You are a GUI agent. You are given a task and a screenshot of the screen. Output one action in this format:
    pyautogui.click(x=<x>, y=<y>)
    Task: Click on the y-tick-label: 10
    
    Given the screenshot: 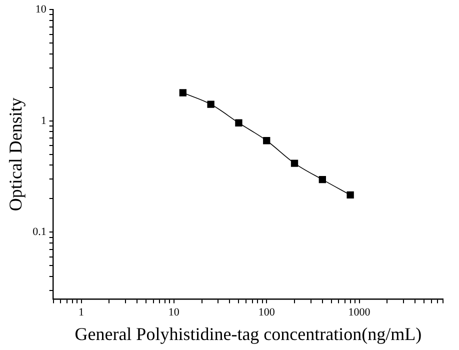 What is the action you would take?
    pyautogui.click(x=41, y=9)
    